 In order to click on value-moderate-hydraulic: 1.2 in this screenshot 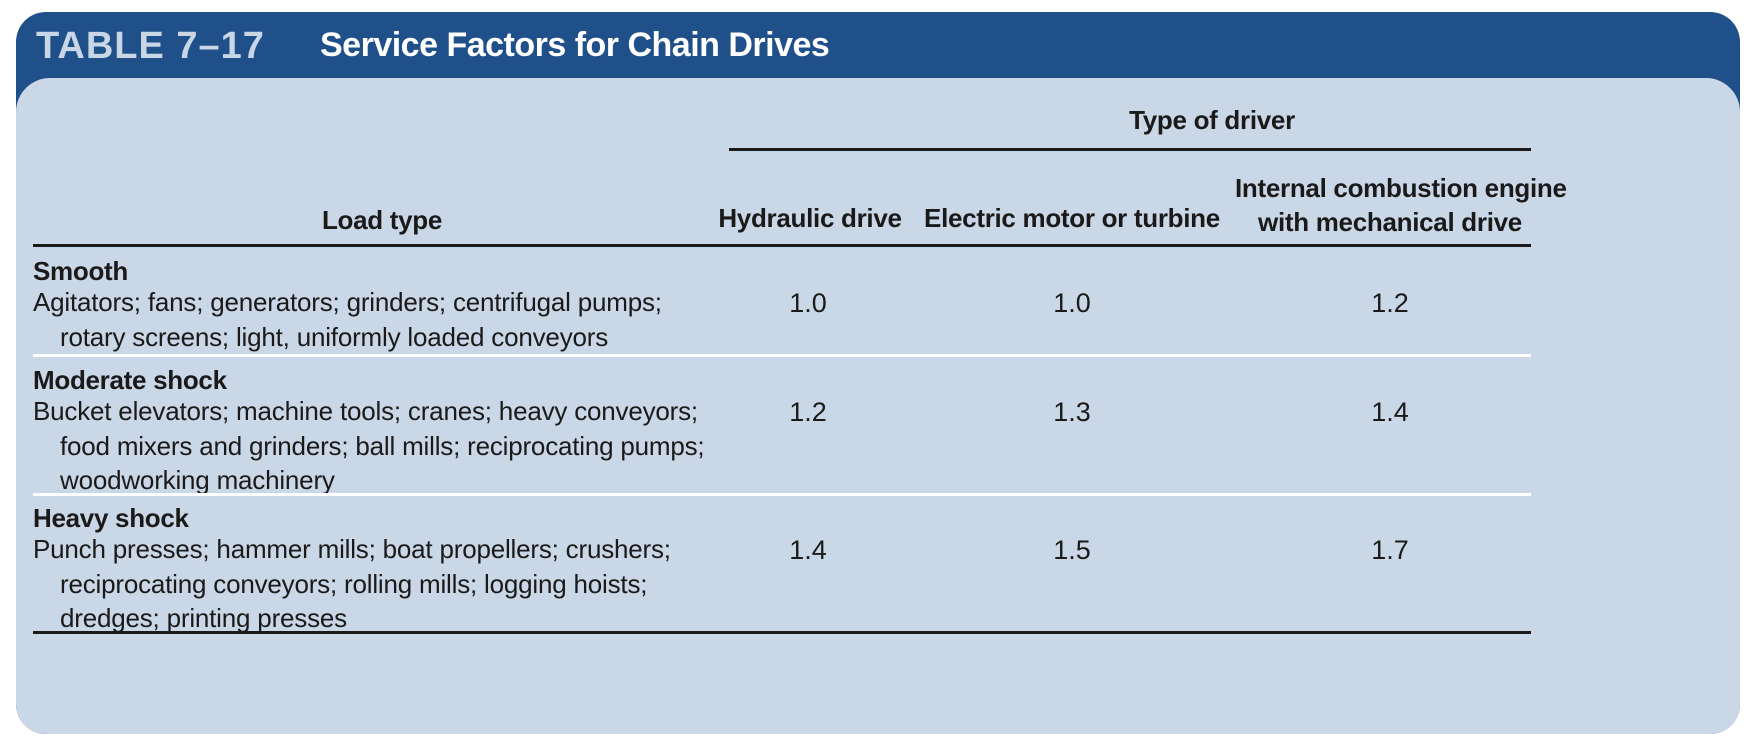, I will do `click(808, 412)`.